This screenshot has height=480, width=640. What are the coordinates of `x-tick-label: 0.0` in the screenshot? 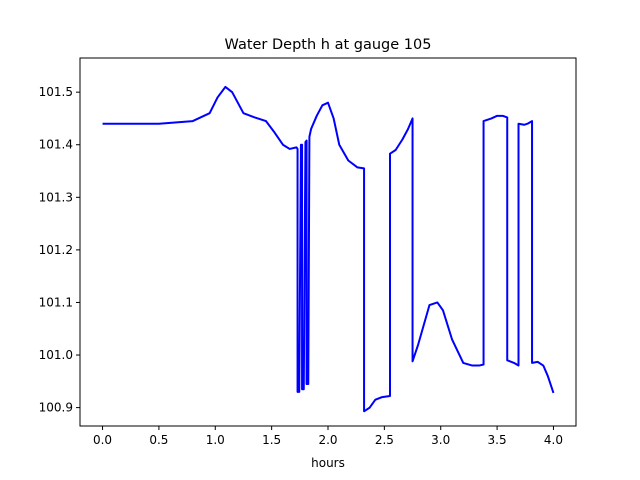 It's located at (102, 440).